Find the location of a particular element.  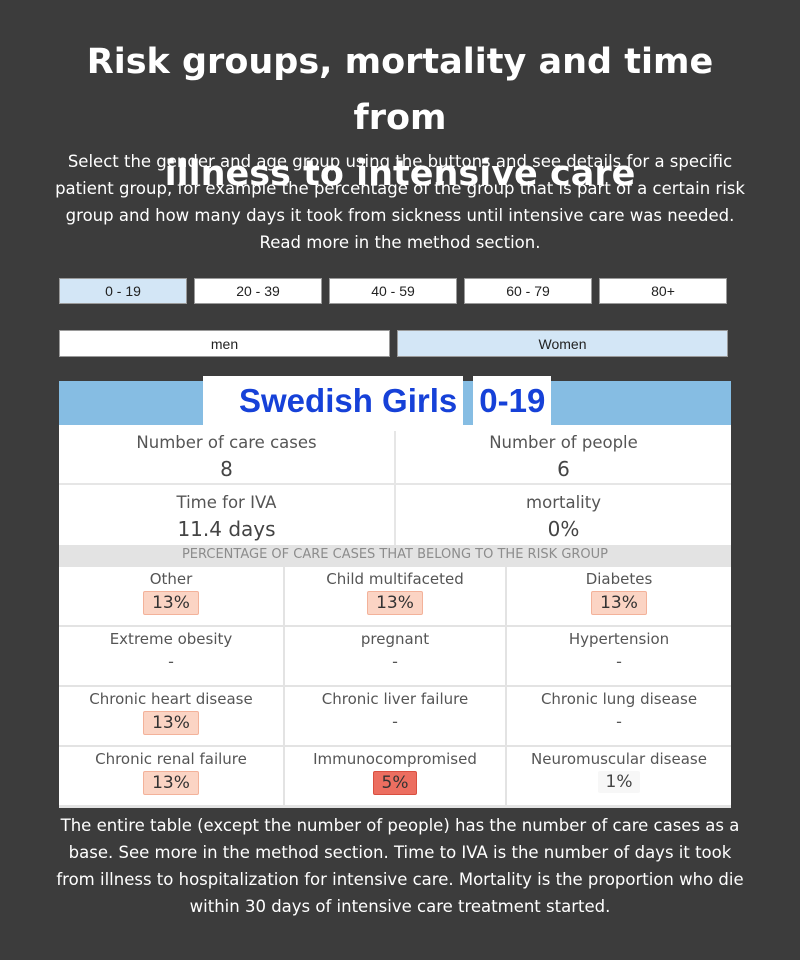

risk-group-cell: Chronic renal failure 13% is located at coordinates (171, 776).